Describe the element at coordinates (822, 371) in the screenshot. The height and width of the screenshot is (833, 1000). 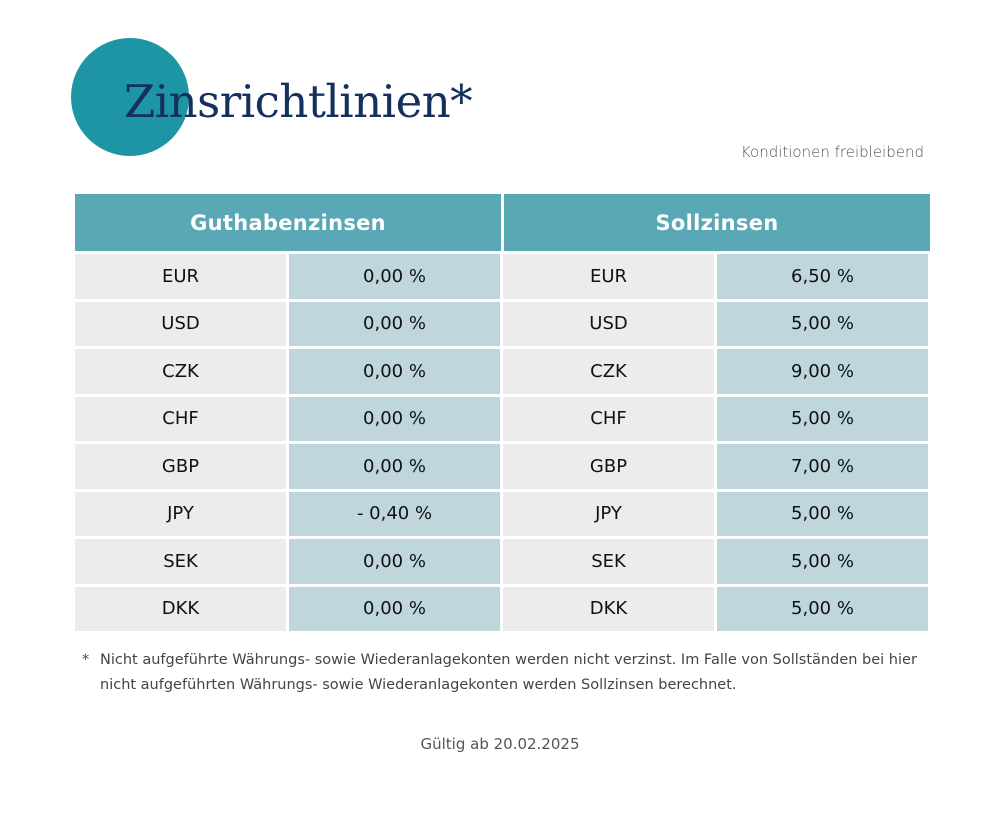
I see `rate-debit: 9,00 %` at that location.